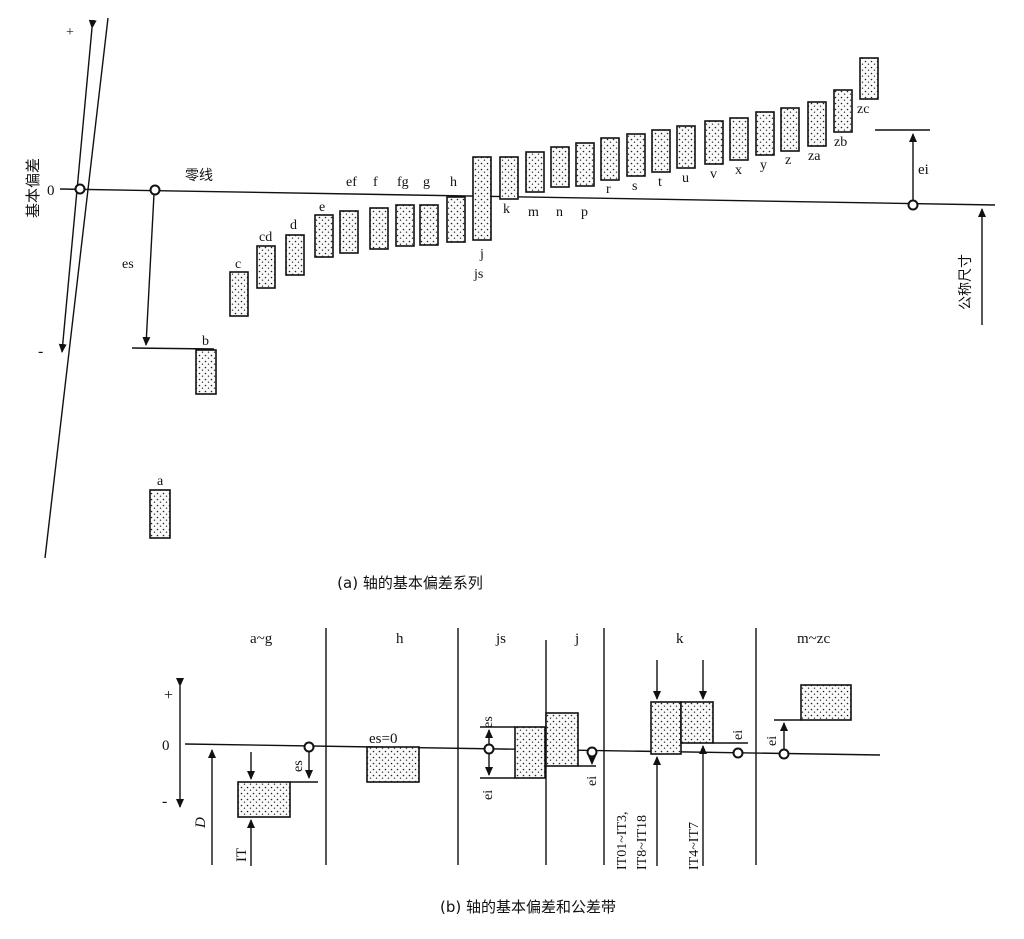 The width and height of the screenshot is (1024, 939). Describe the element at coordinates (264, 799) in the screenshot. I see `b-zone-a-g` at that location.